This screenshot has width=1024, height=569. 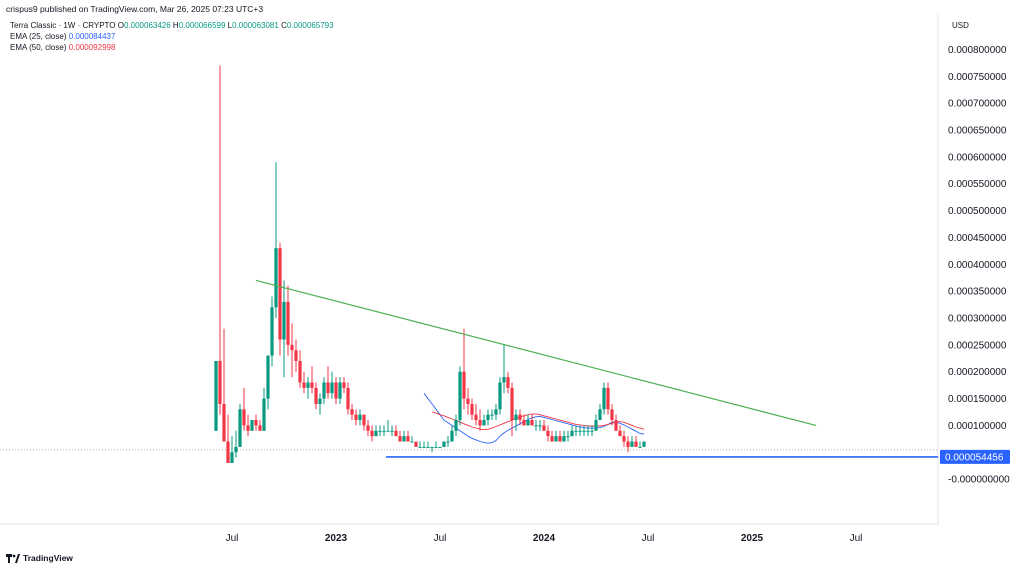 I want to click on y-tick-label: 0.000100000, so click(x=977, y=426).